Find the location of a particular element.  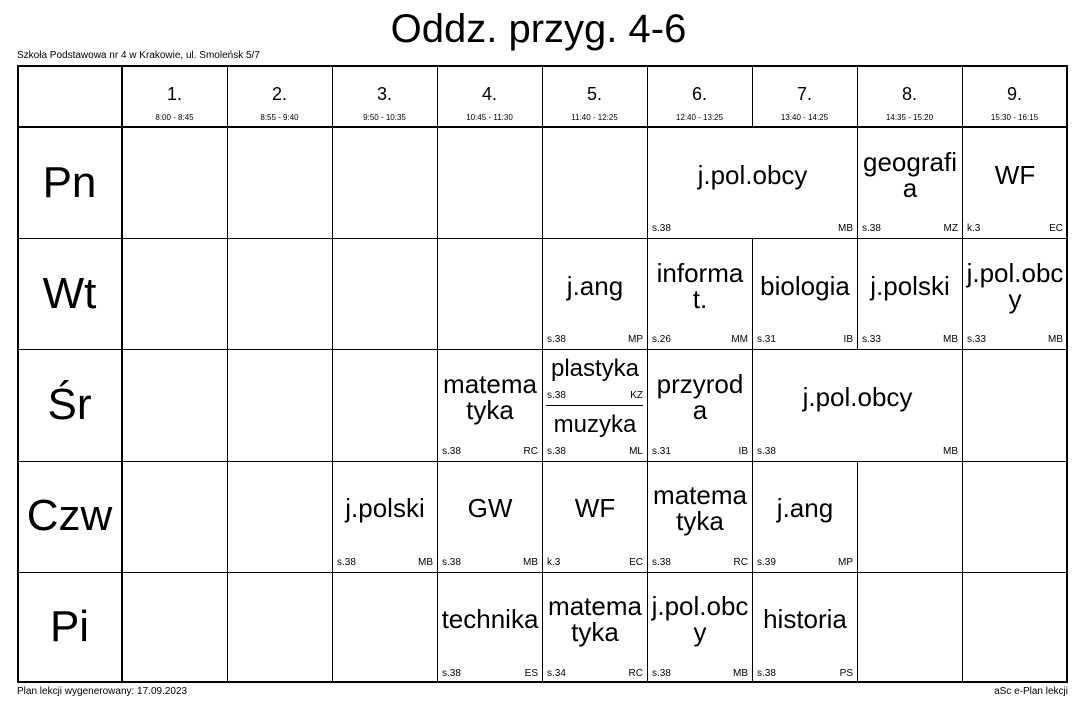

group-divider is located at coordinates (594, 405).